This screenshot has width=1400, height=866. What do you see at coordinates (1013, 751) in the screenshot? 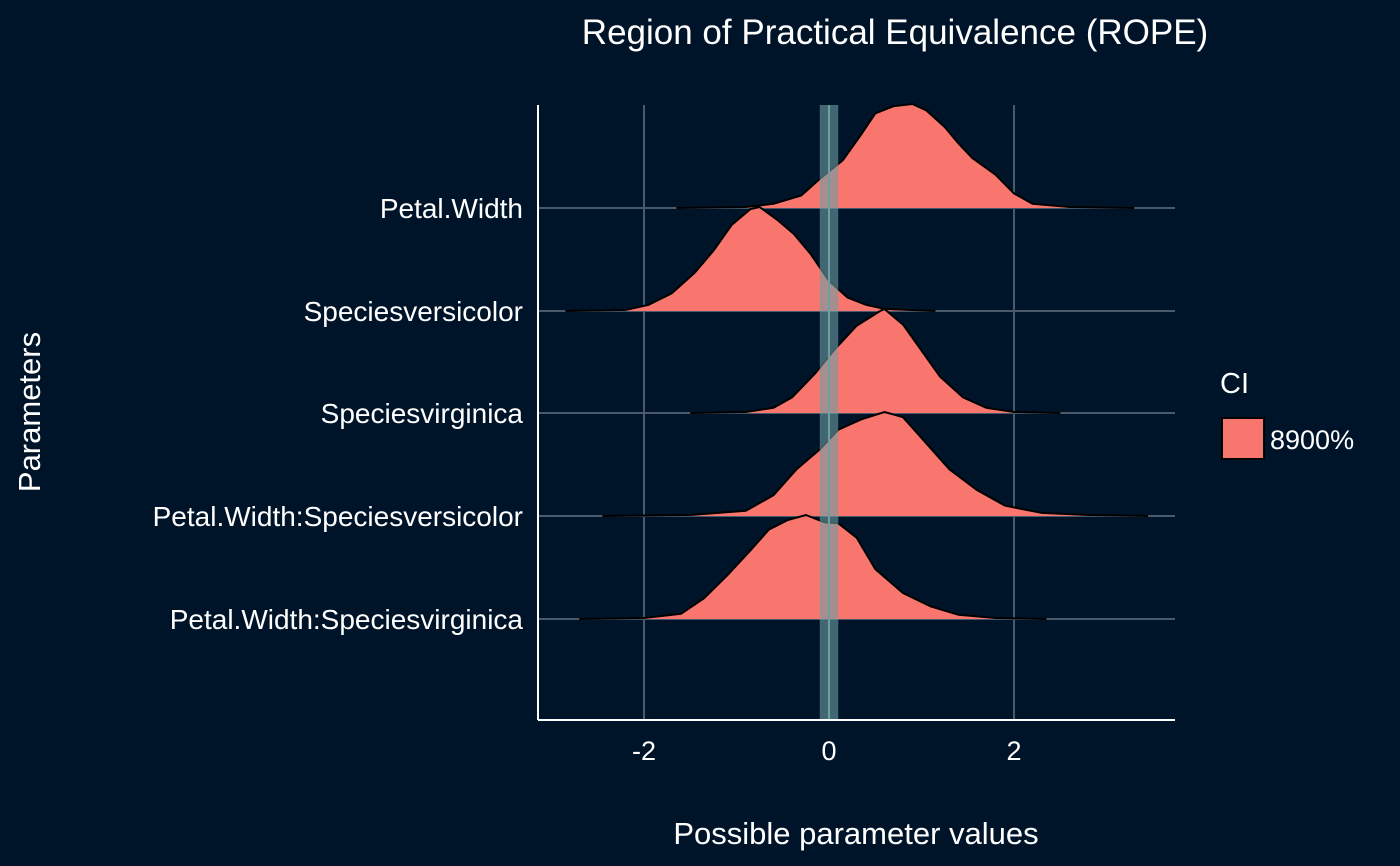
I see `x-tick-label: 2` at bounding box center [1013, 751].